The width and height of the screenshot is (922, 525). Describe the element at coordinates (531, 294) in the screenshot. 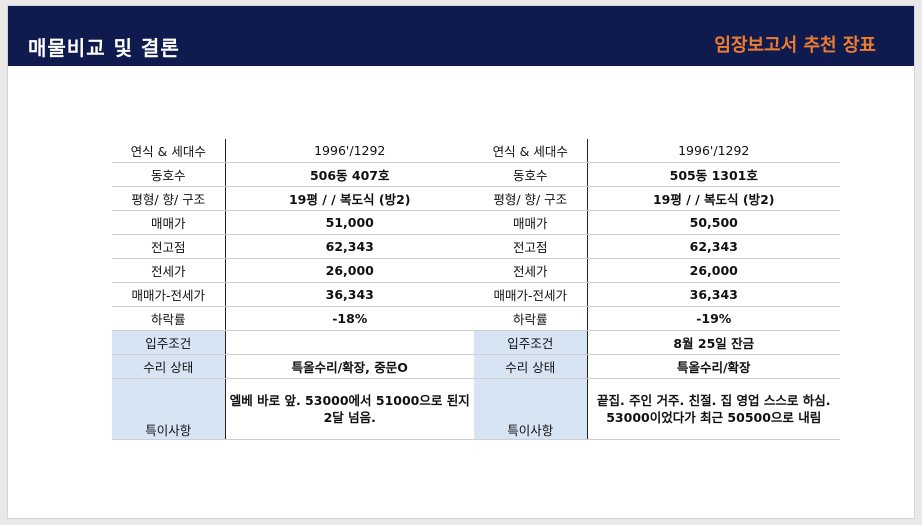

I see `row-label-right: 매매가-전세가` at that location.